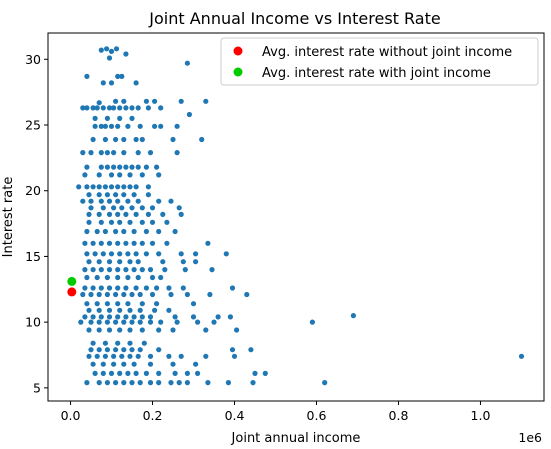  Describe the element at coordinates (275, 412) in the screenshot. I see `x-axis-ticks: 0.0 0.2 0.4 0.6 0.8 1.0` at that location.